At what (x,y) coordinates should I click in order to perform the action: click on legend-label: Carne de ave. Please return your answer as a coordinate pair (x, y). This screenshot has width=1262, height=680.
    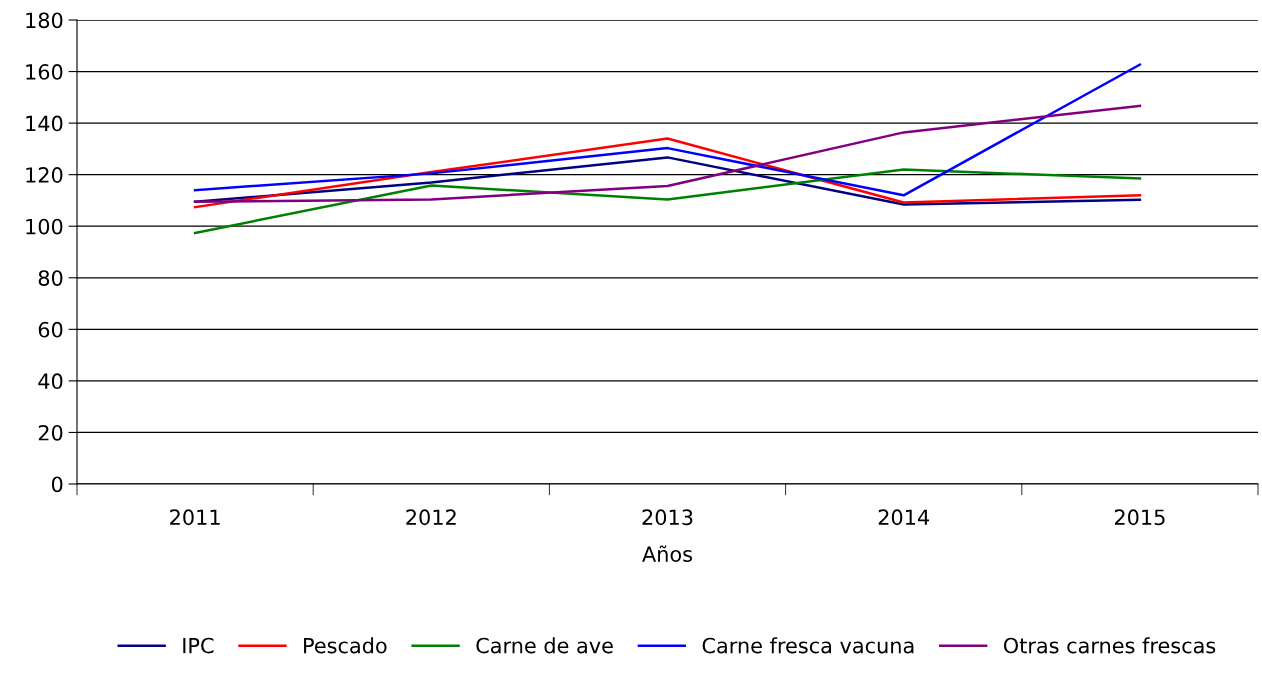
    Looking at the image, I should click on (544, 645).